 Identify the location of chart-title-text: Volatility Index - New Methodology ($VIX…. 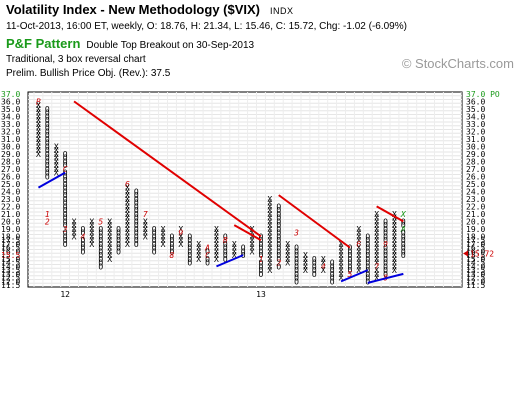
(133, 9).